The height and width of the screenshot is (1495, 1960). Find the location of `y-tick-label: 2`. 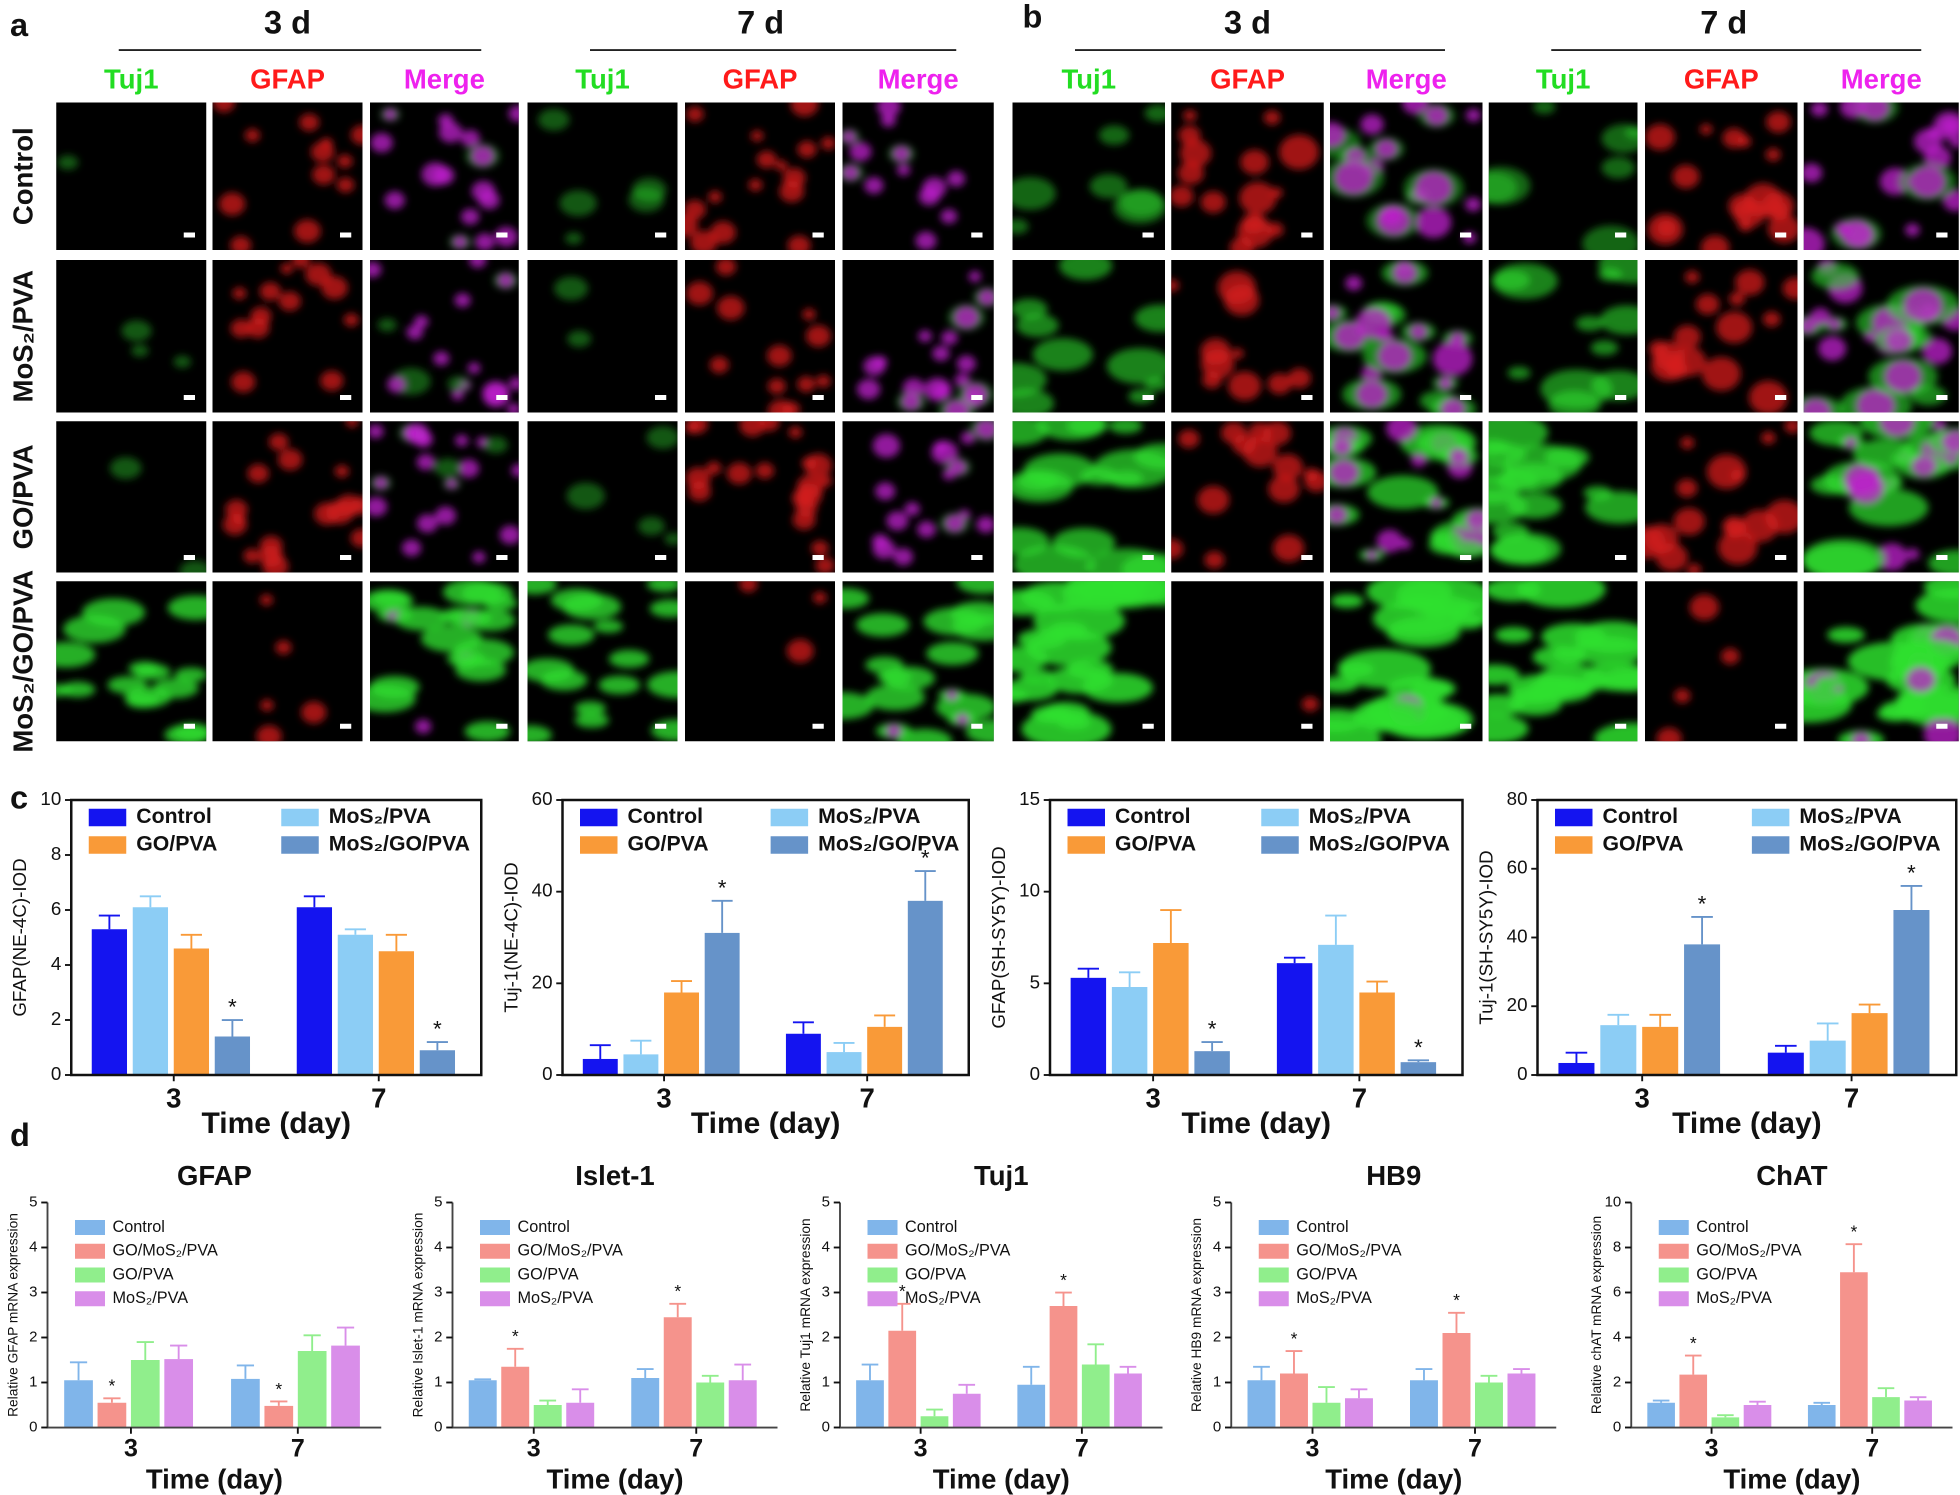

y-tick-label: 2 is located at coordinates (438, 1336).